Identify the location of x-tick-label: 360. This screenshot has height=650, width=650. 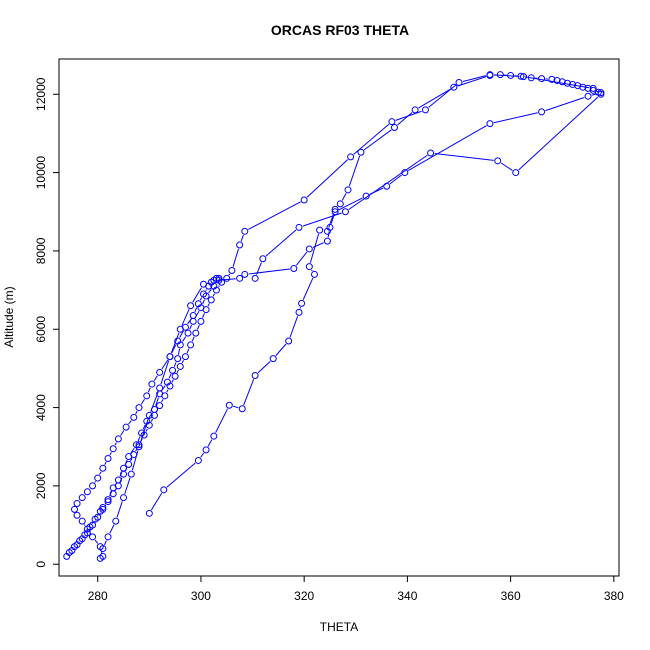
(511, 596).